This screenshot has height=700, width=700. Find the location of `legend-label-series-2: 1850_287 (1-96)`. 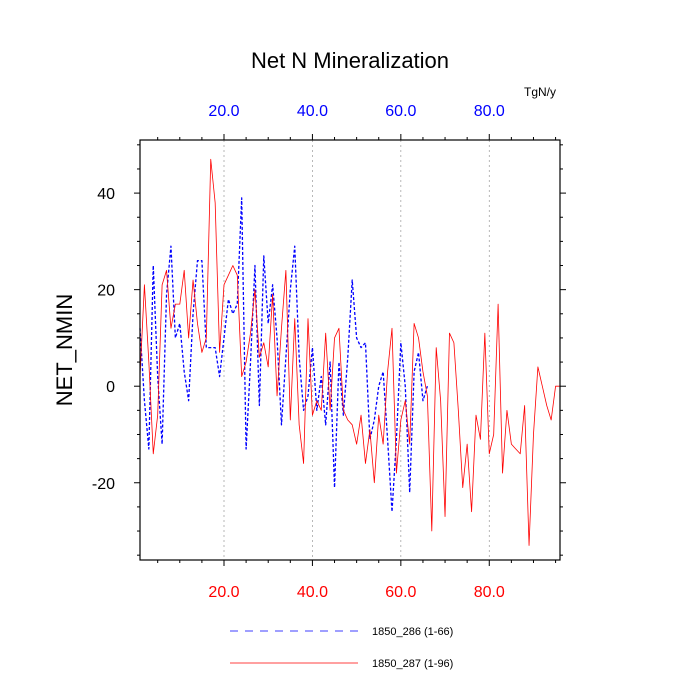

legend-label-series-2: 1850_287 (1-96) is located at coordinates (412, 664).